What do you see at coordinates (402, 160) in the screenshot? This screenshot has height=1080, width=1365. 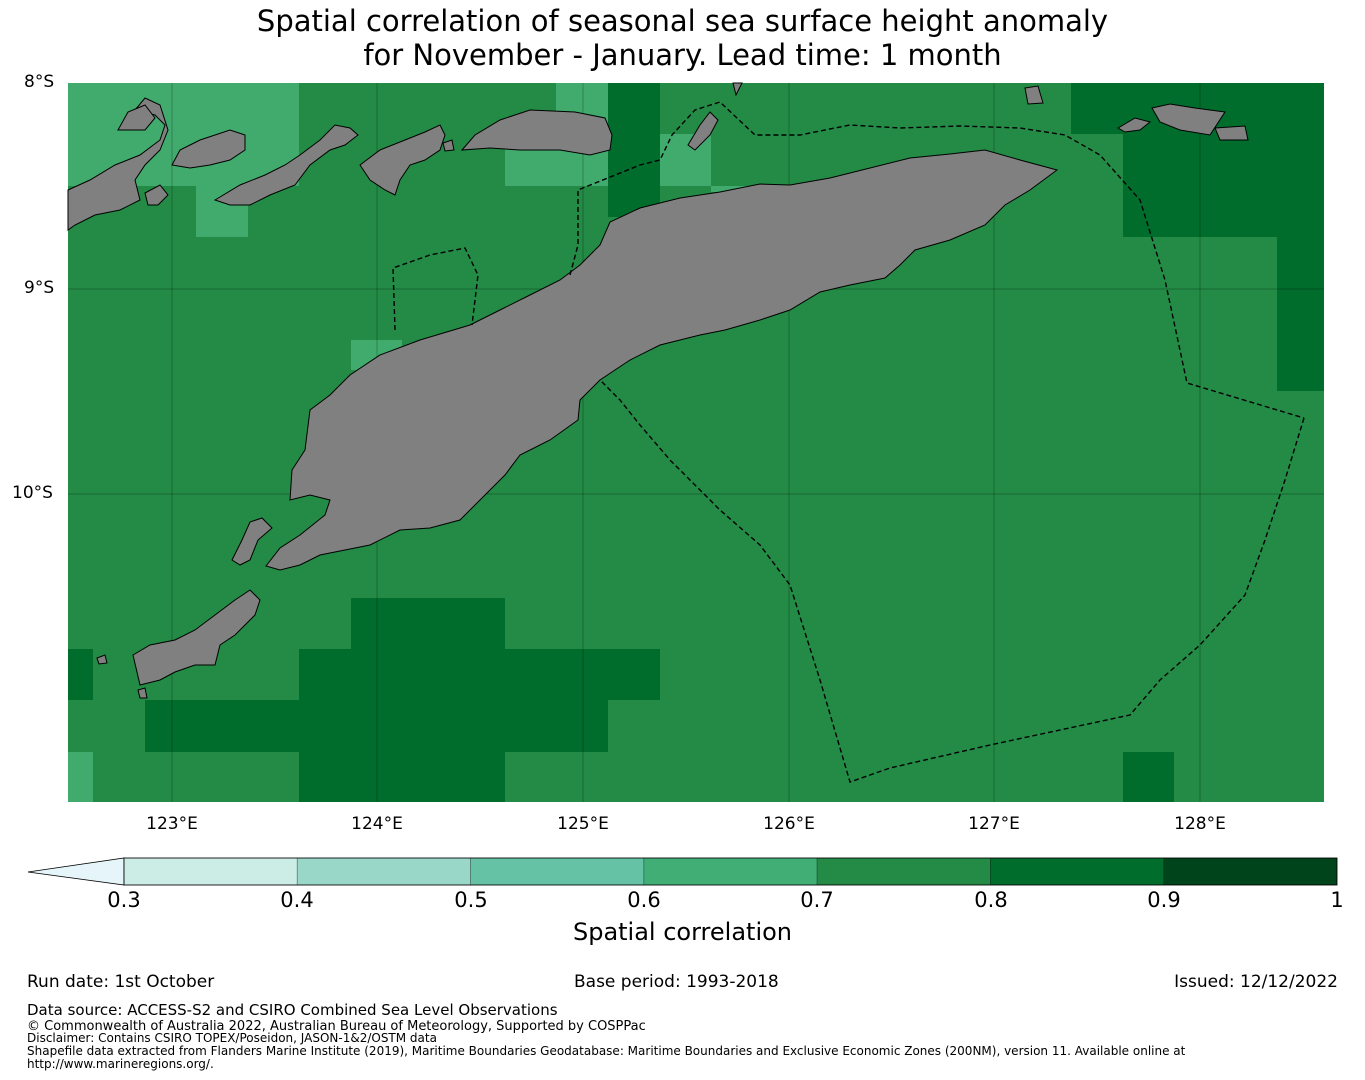 I see `alor-island` at bounding box center [402, 160].